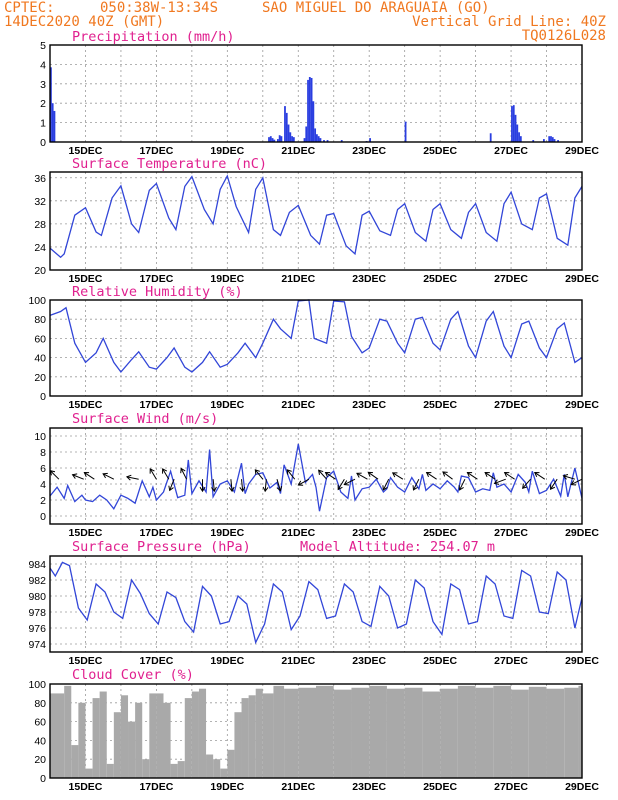  I want to click on y-tick-label: 28, so click(40, 225).